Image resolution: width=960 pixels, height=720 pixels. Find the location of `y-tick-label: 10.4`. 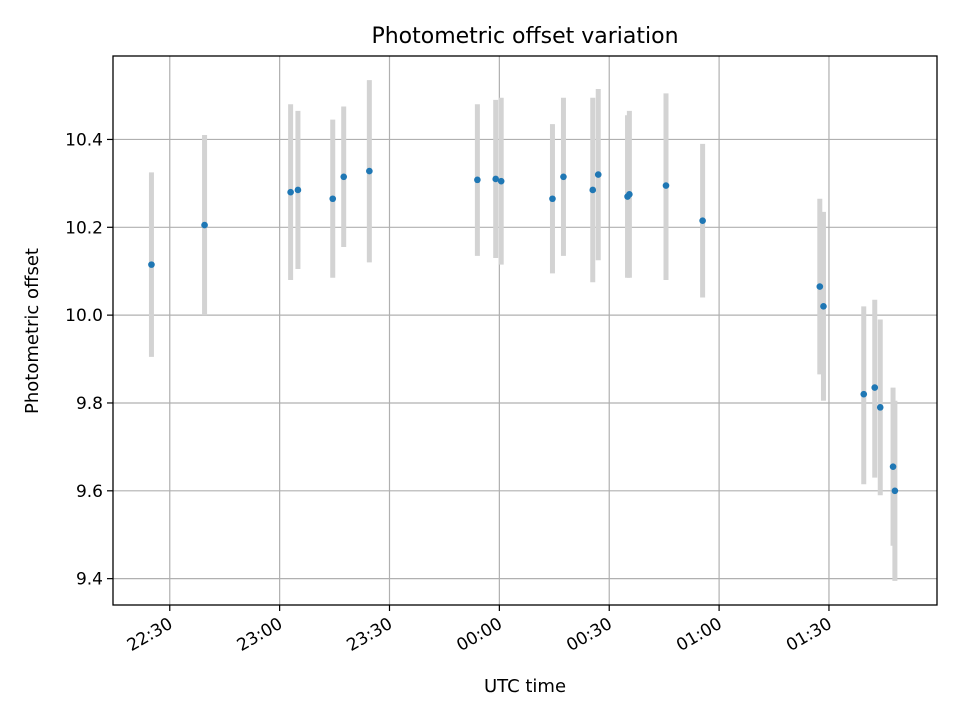

y-tick-label: 10.4 is located at coordinates (84, 140).